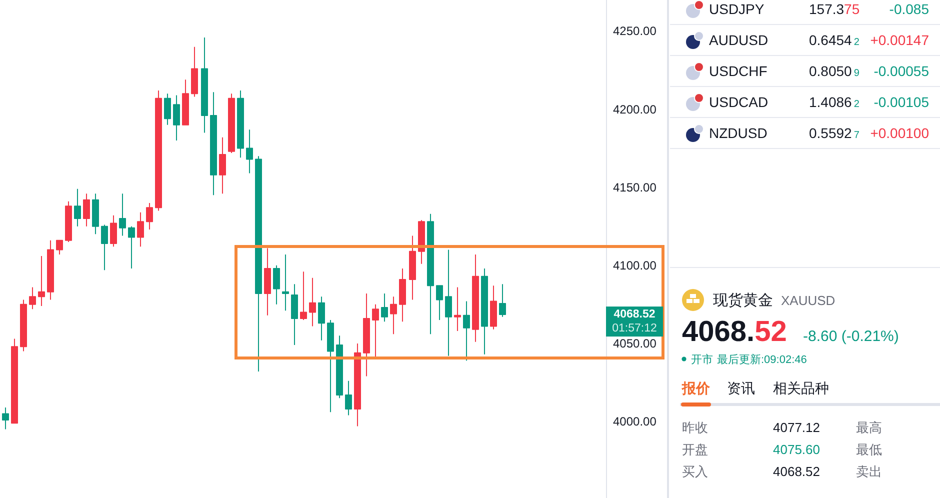 The image size is (940, 498). I want to click on text: 75, so click(852, 9).